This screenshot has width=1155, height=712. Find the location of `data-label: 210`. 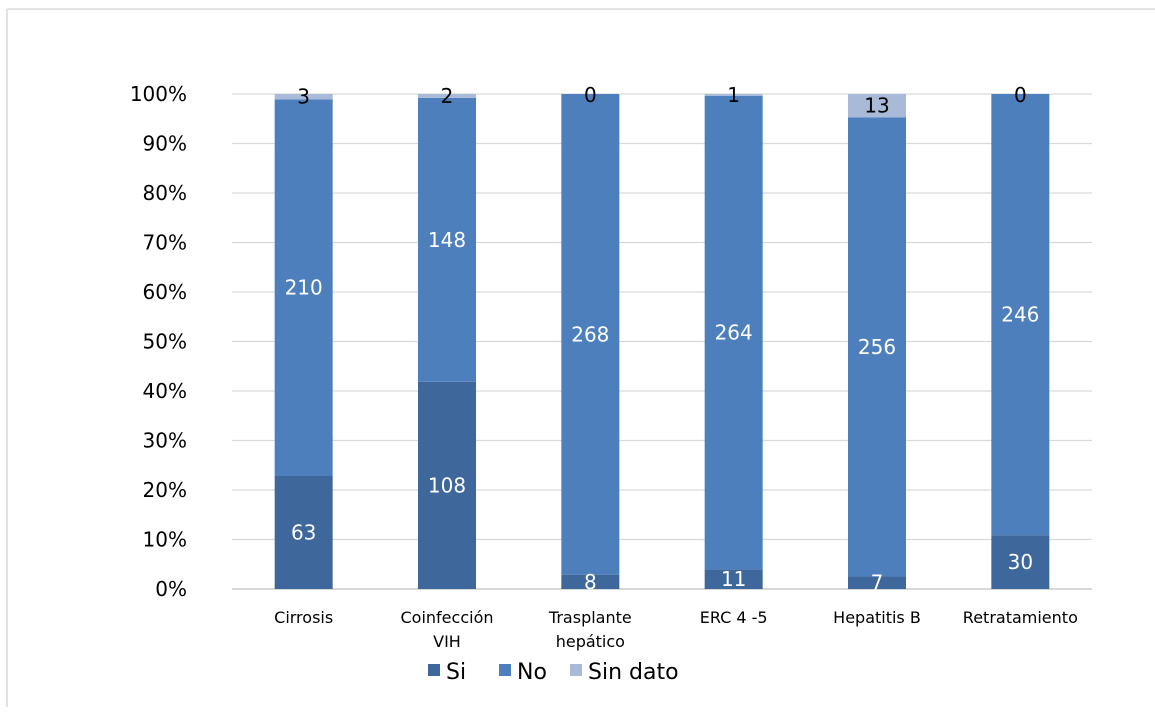

data-label: 210 is located at coordinates (304, 288).